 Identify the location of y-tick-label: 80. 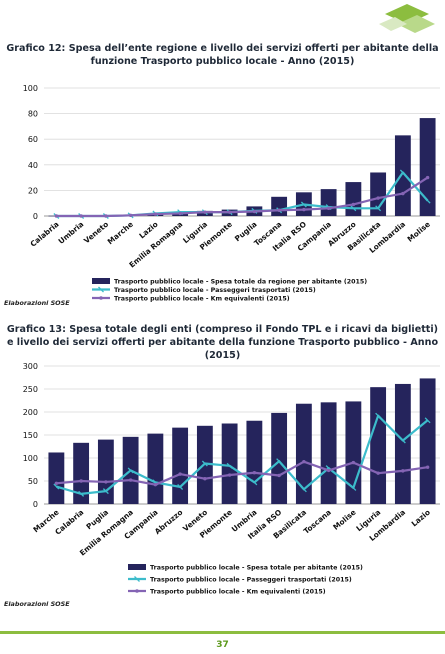
(33, 114).